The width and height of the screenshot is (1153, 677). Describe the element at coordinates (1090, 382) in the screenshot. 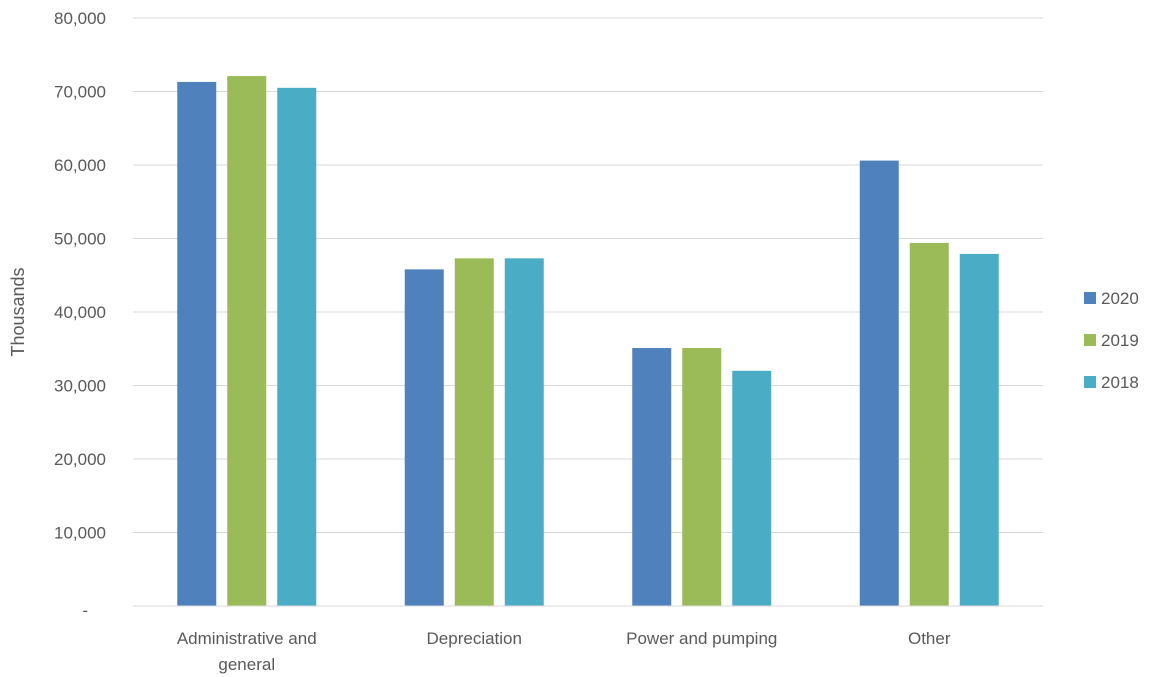

I see `legend-swatch-2018` at that location.